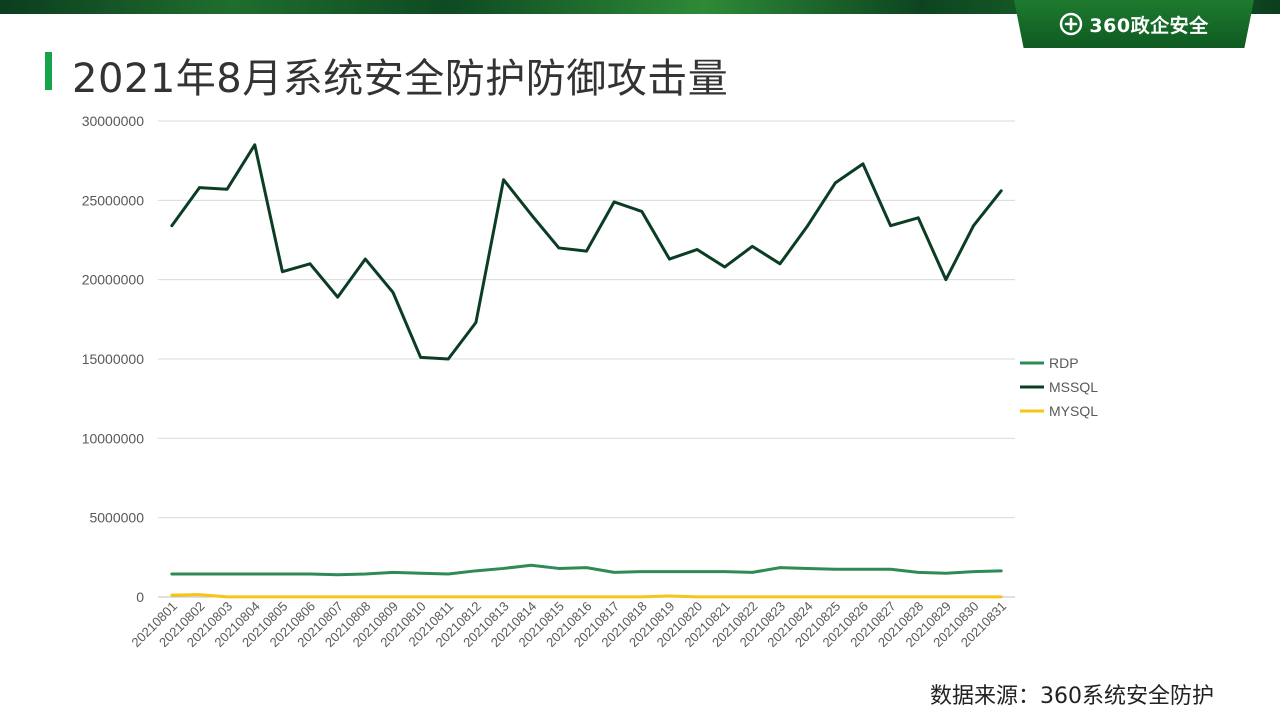 The image size is (1280, 720). What do you see at coordinates (1073, 411) in the screenshot?
I see `legend-label-mysql: MYSQL` at bounding box center [1073, 411].